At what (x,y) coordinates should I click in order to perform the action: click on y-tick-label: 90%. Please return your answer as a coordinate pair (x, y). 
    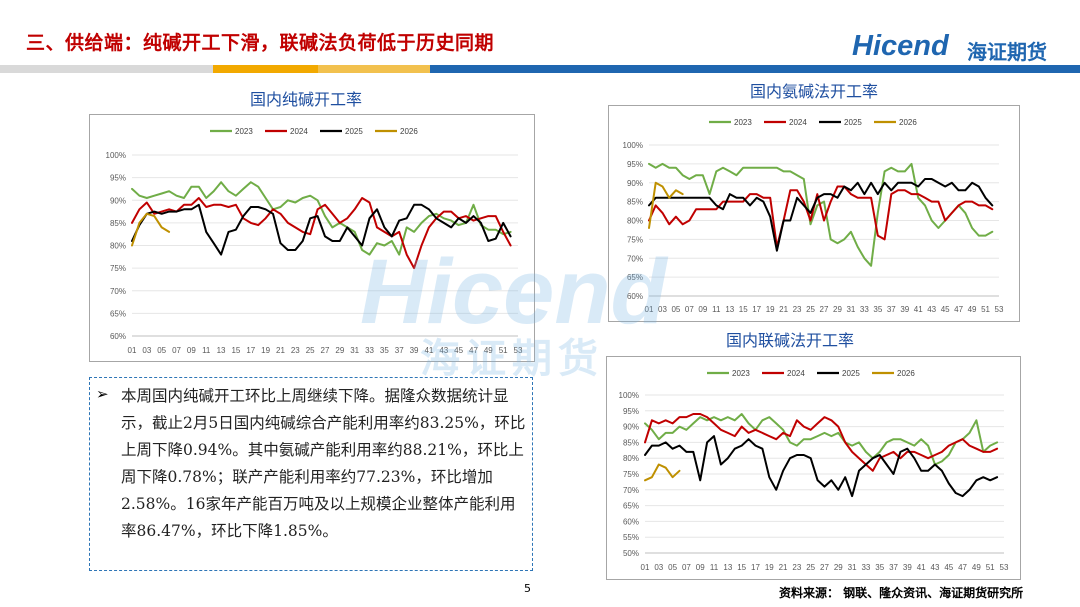
    Looking at the image, I should click on (118, 200).